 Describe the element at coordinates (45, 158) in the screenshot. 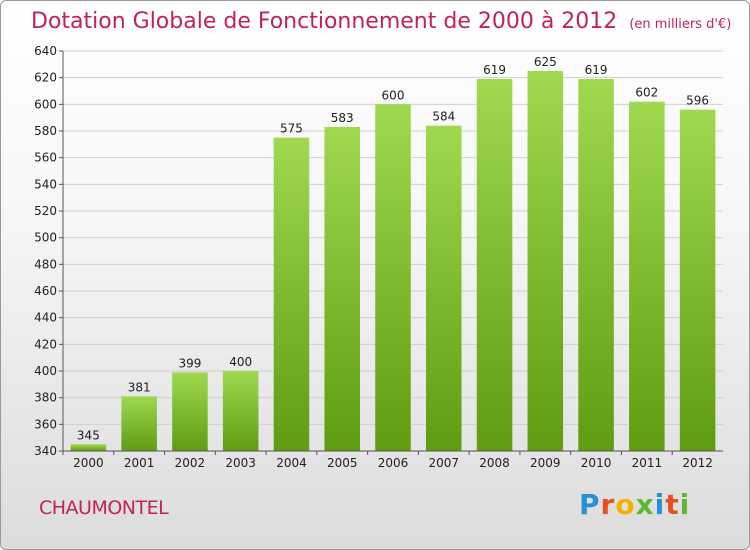

I see `y-tick-label: 560` at that location.